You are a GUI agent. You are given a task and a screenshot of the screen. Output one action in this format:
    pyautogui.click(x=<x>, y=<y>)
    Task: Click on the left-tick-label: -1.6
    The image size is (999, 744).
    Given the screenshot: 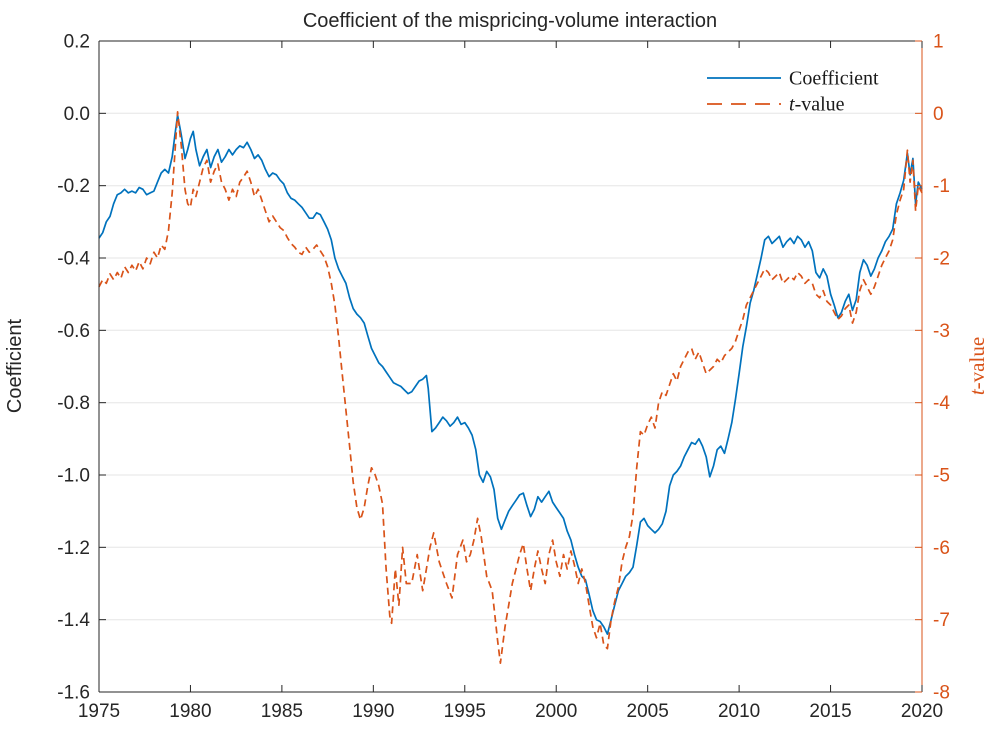 What is the action you would take?
    pyautogui.click(x=73, y=693)
    